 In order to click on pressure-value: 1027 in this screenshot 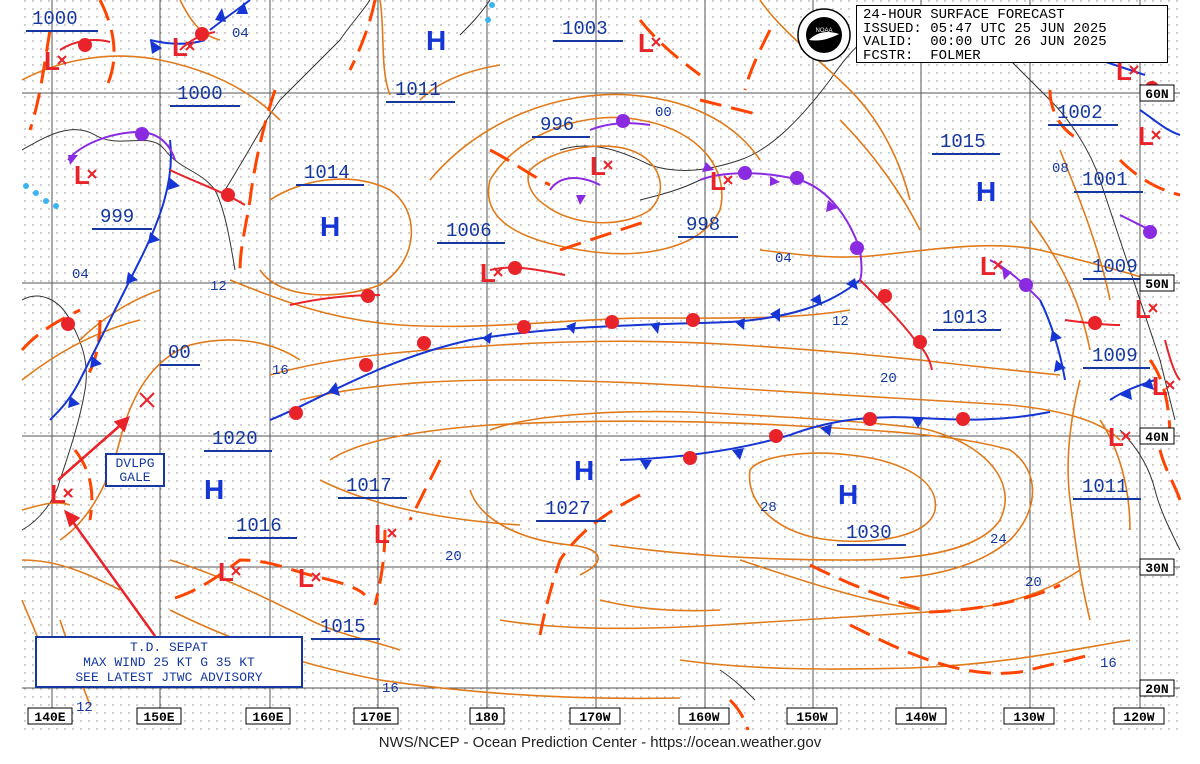, I will do `click(568, 509)`.